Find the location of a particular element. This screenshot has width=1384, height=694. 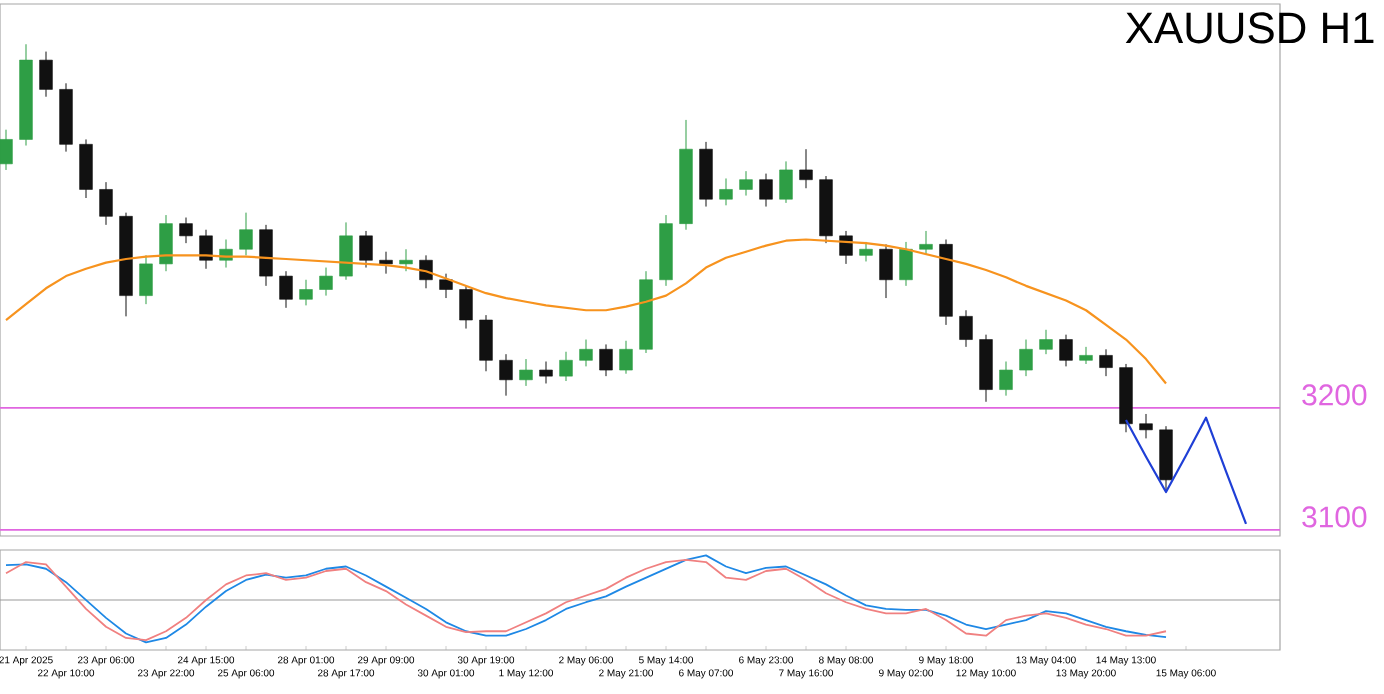

ref-line-label: 3100 is located at coordinates (1334, 517).